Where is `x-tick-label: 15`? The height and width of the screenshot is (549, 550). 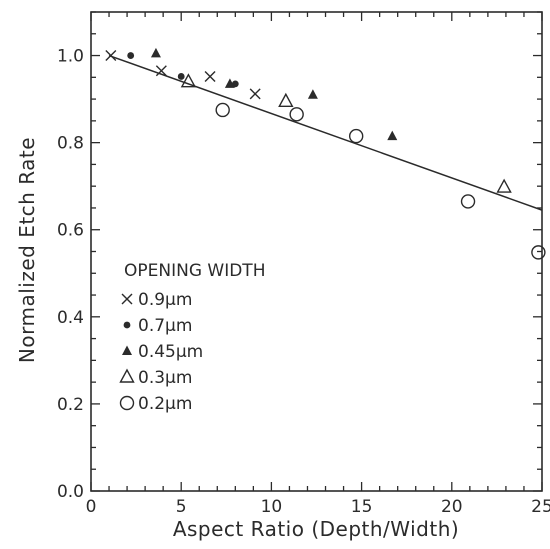 x-tick-label: 15 is located at coordinates (362, 507).